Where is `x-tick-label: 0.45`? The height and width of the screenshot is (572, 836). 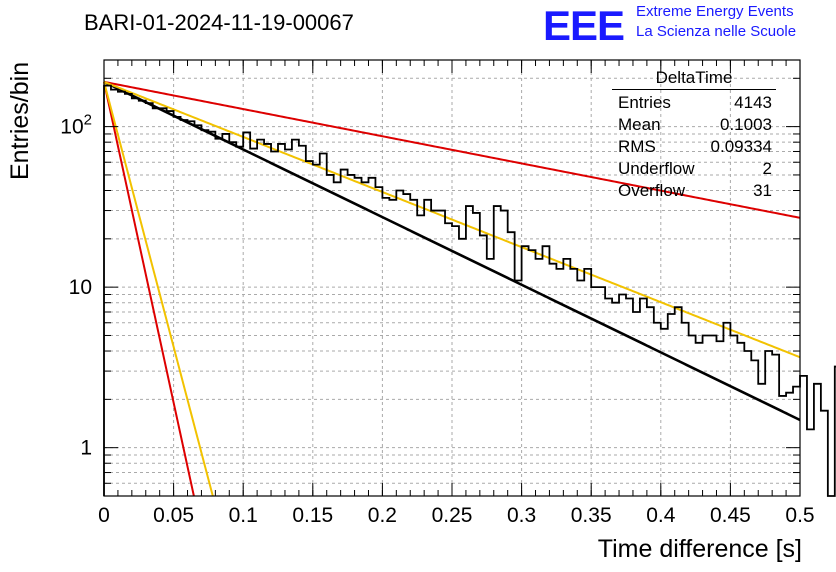 x-tick-label: 0.45 is located at coordinates (730, 515).